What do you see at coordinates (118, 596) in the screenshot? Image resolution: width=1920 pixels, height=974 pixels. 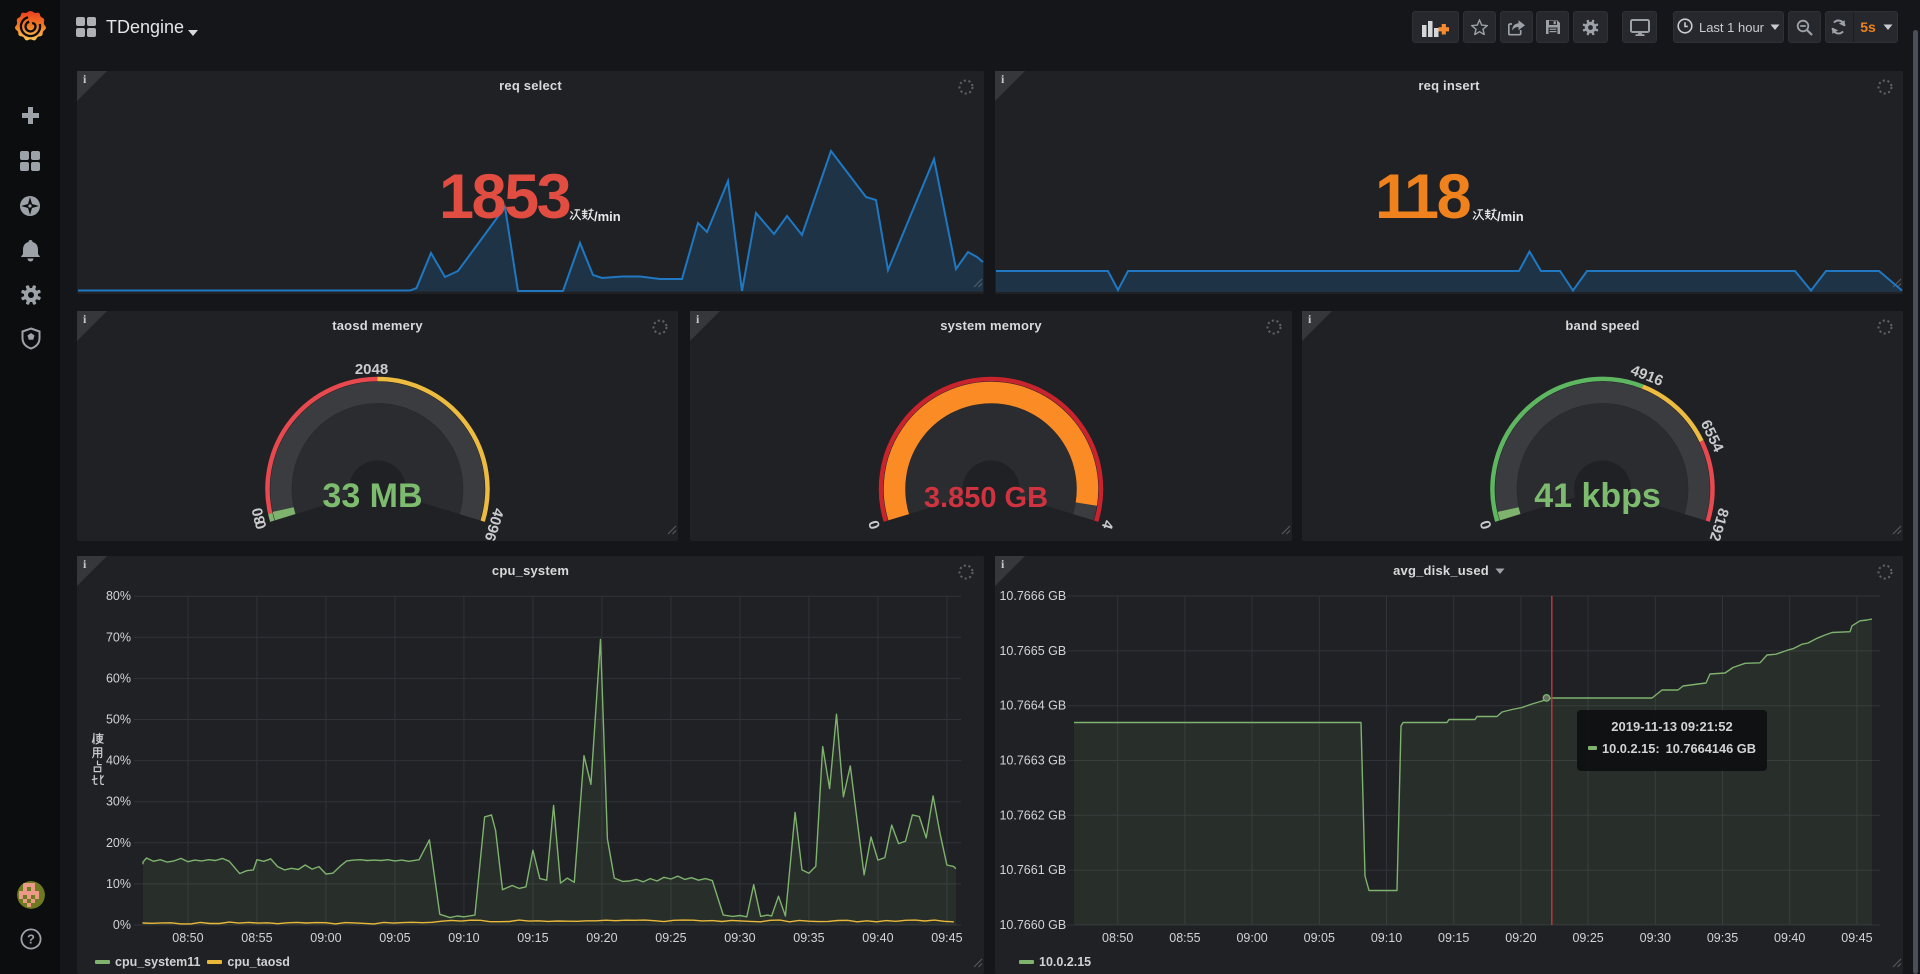 I see `svg-text: 80%` at bounding box center [118, 596].